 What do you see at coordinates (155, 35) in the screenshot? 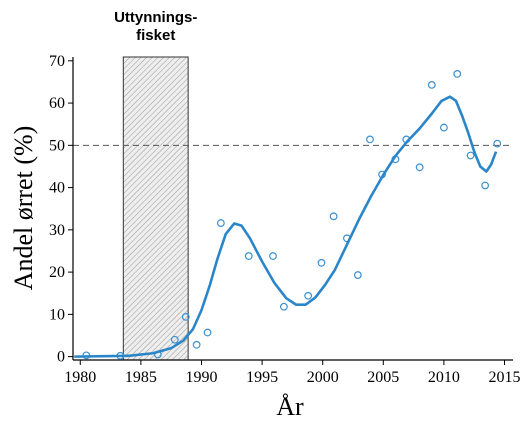
I see `span-label: fisket` at bounding box center [155, 35].